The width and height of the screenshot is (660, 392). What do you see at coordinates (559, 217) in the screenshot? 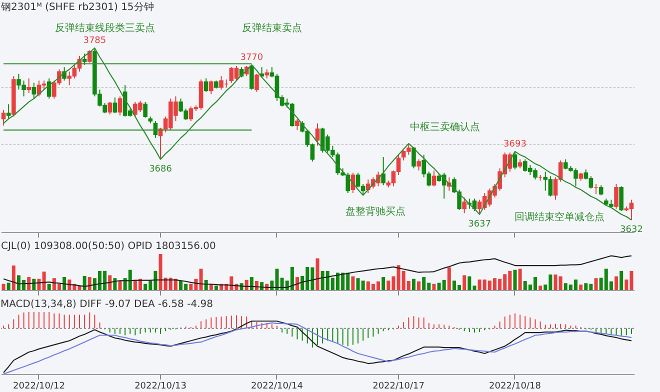
I see `annotation: 回调结束空单减仓点` at bounding box center [559, 217].